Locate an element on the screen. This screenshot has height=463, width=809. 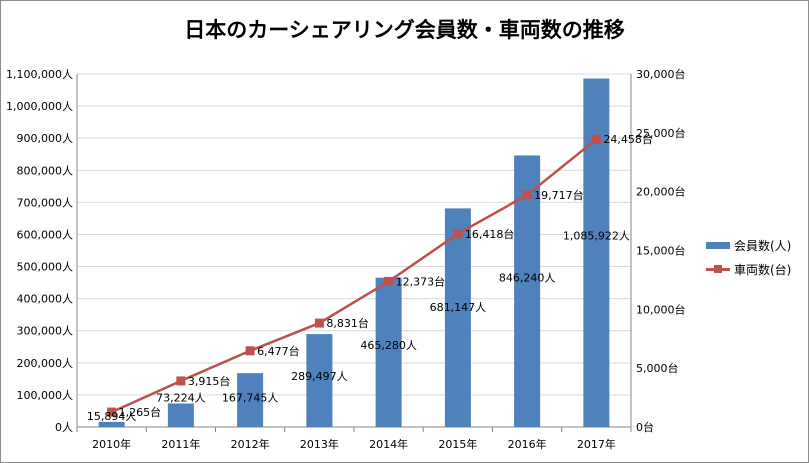
legend-label-vehicles: 車両数(台) is located at coordinates (763, 269).